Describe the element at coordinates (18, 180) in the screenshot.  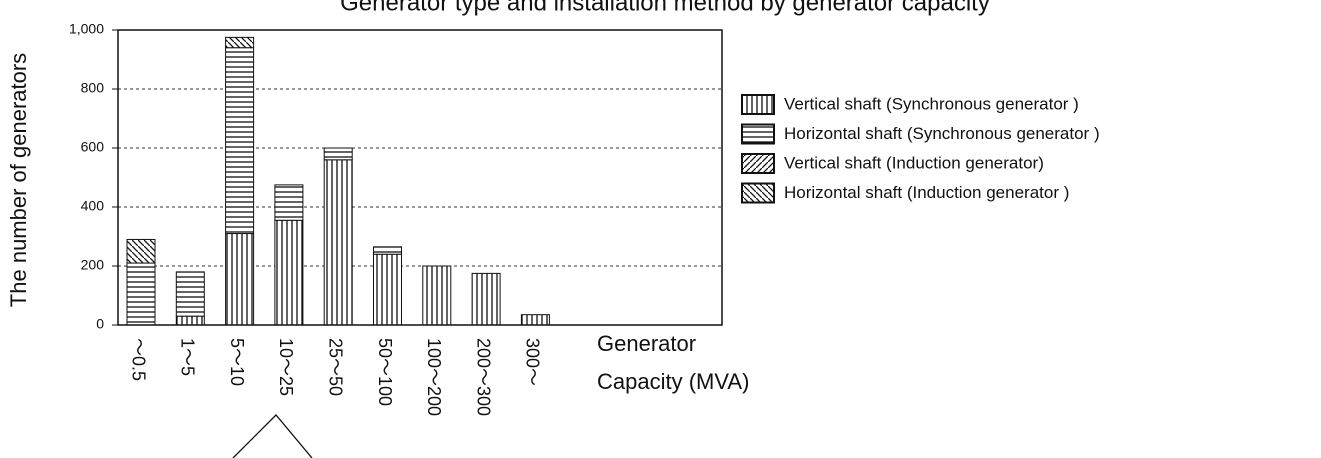
I see `y-axis-label: The number of generators` at that location.